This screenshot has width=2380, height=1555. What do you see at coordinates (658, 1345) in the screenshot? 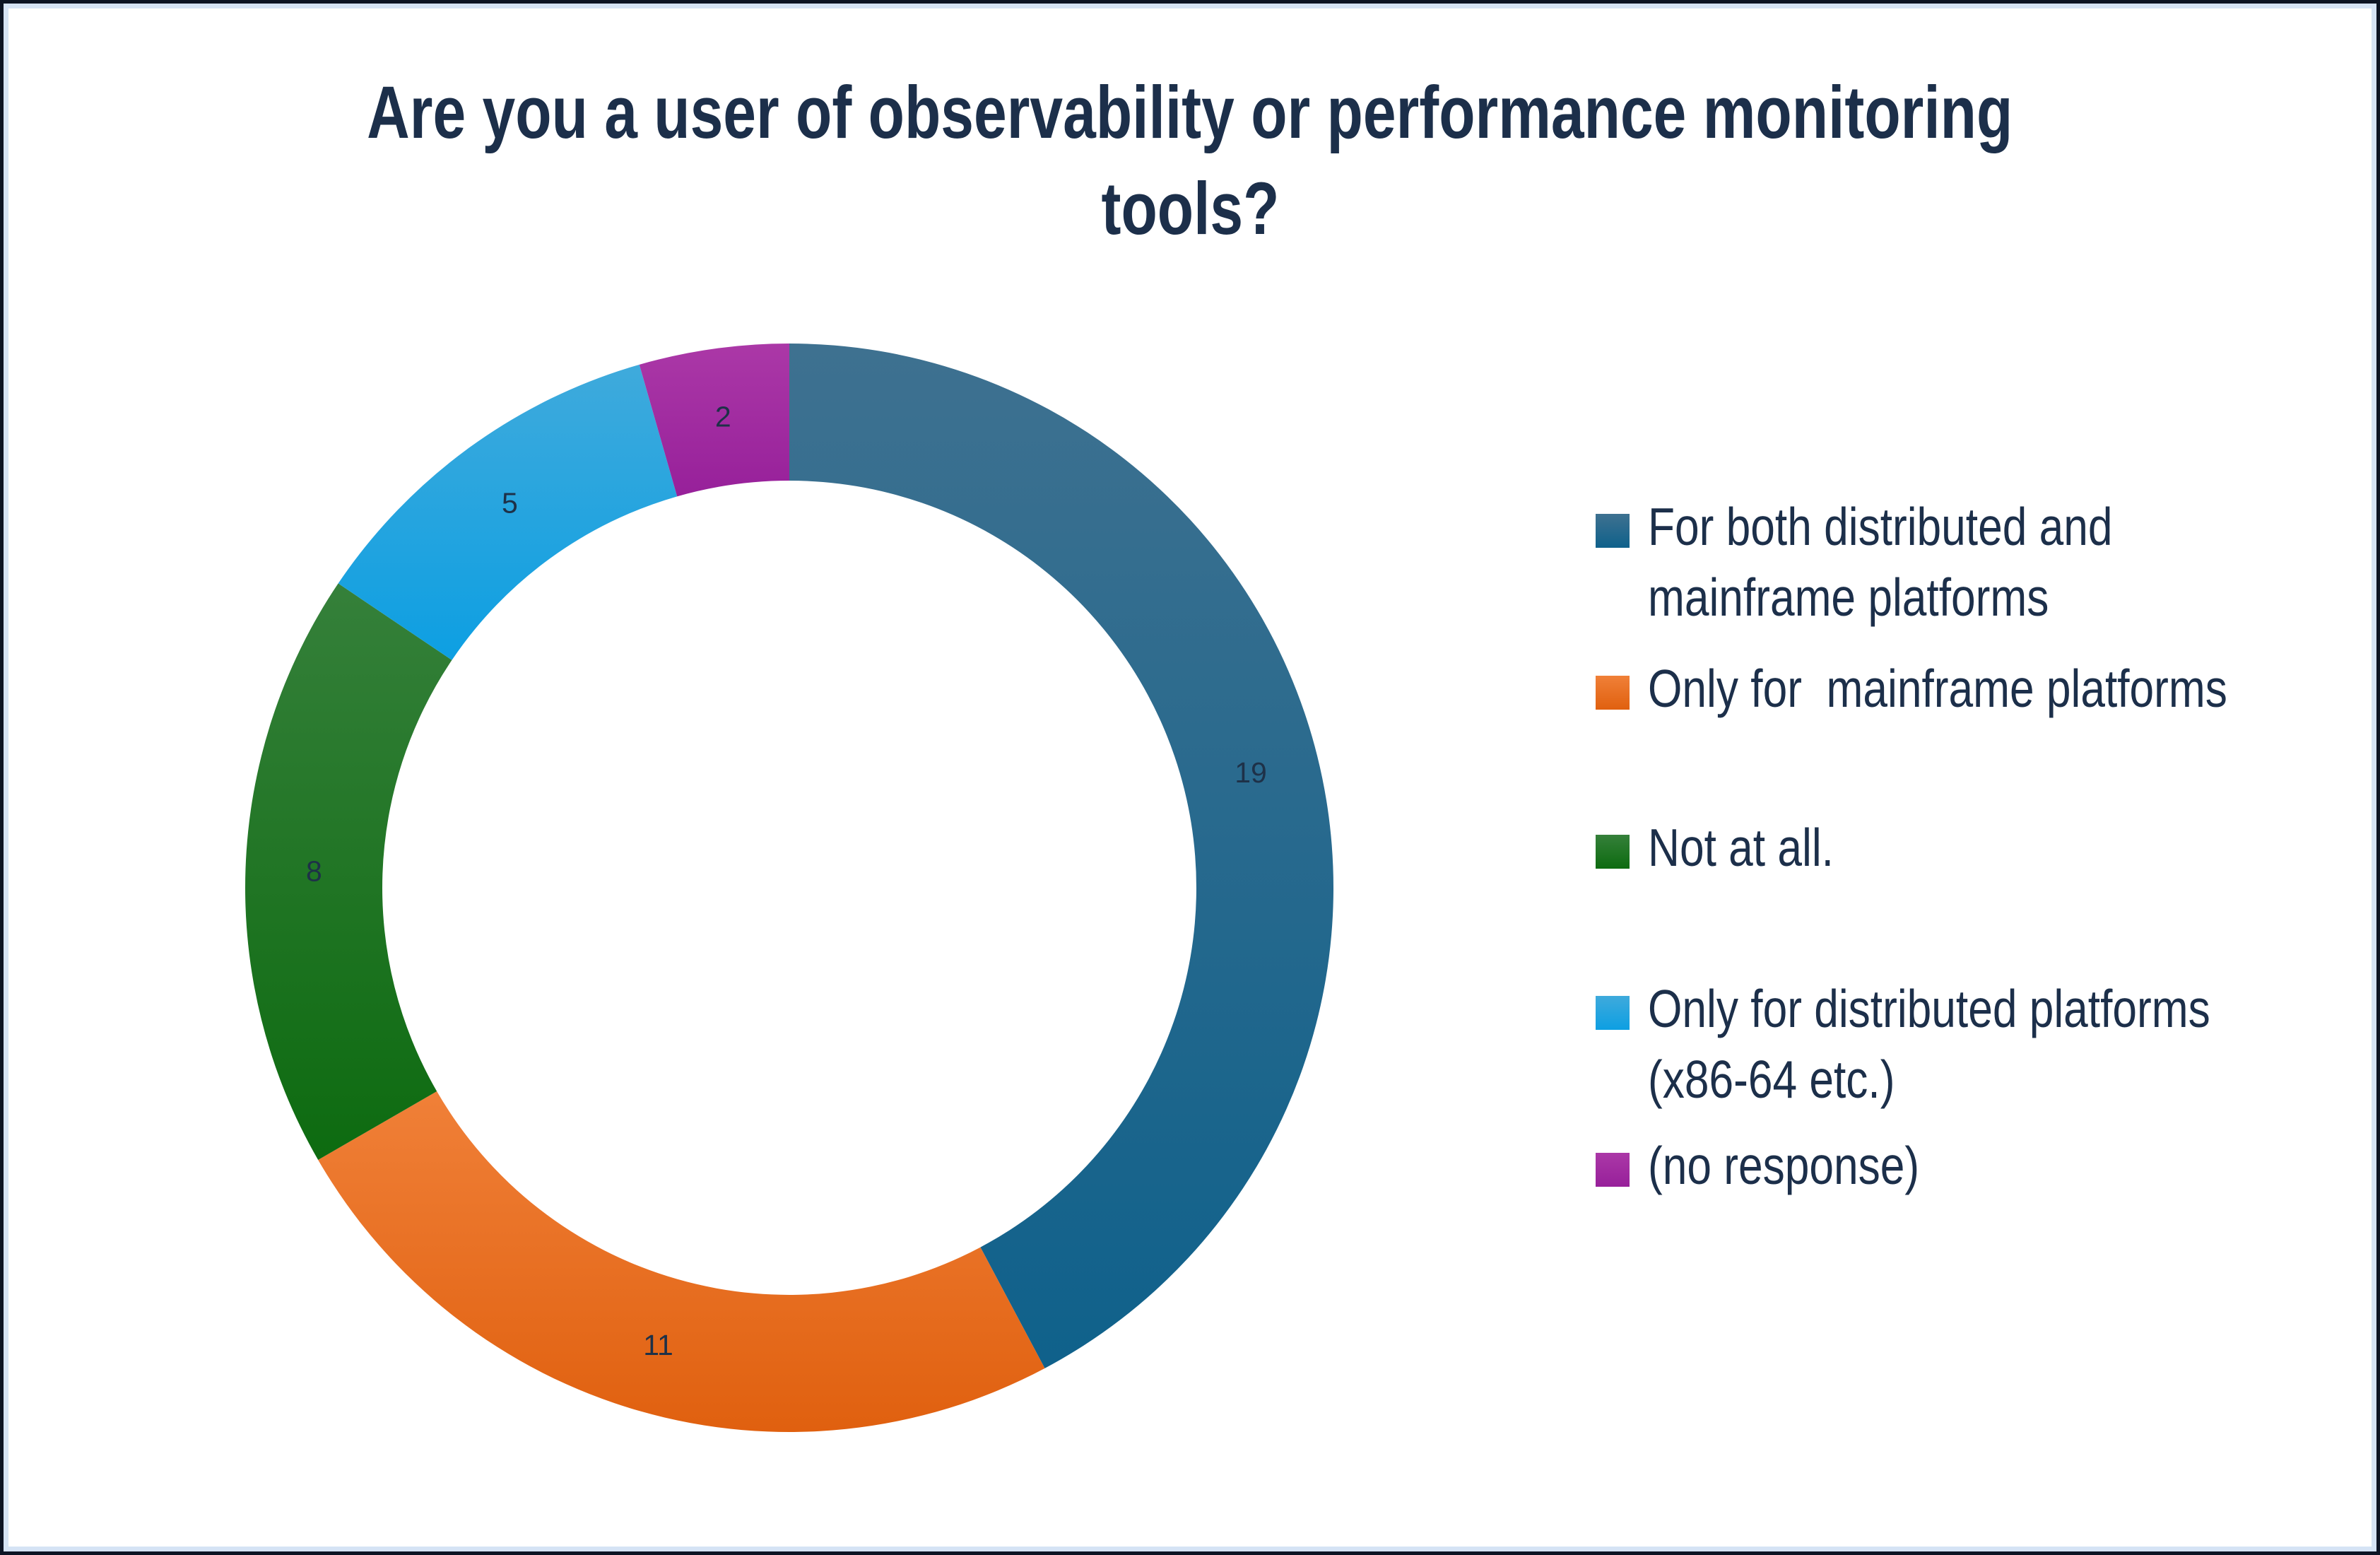
I see `slice-value-label-1: 11` at bounding box center [658, 1345].